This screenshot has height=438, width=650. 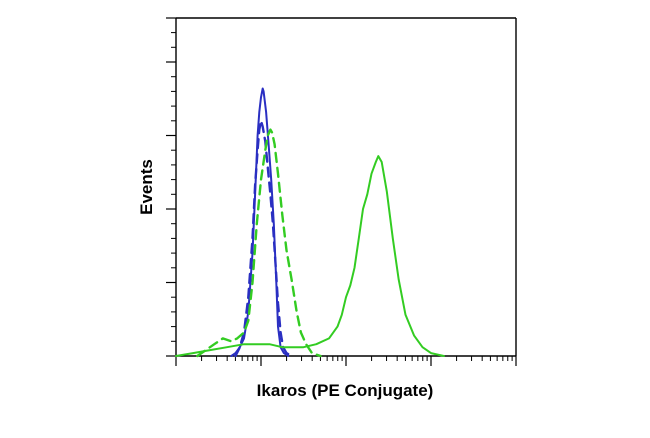 I want to click on x-axis-title: Ikaros (PE Conjugate), so click(x=345, y=390).